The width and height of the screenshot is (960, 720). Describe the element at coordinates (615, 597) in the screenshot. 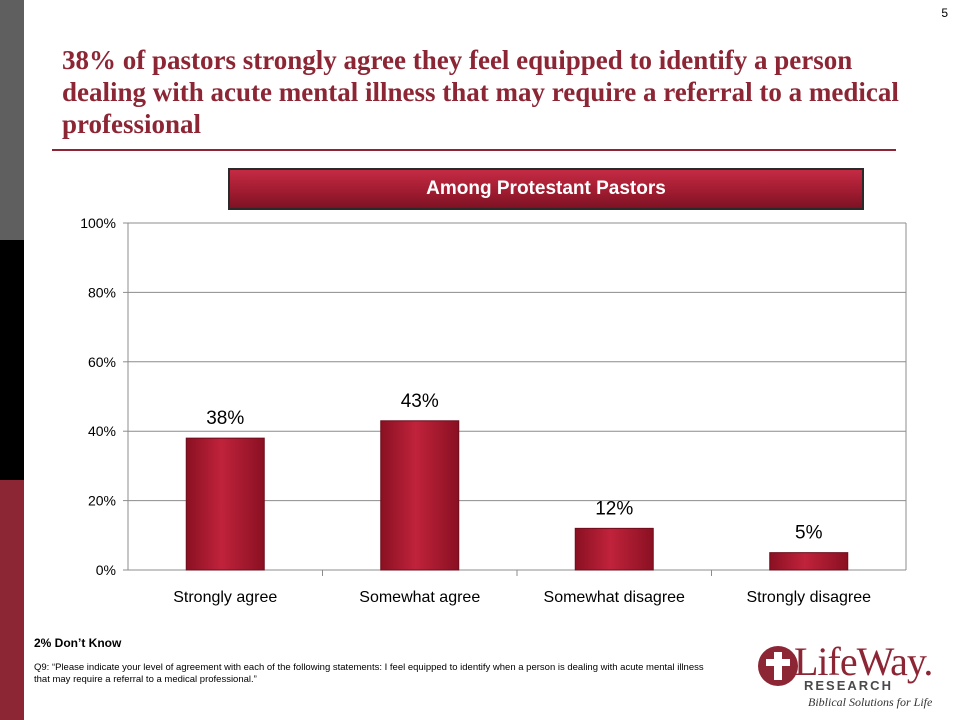

I see `category-label: Somewhat disagree` at that location.